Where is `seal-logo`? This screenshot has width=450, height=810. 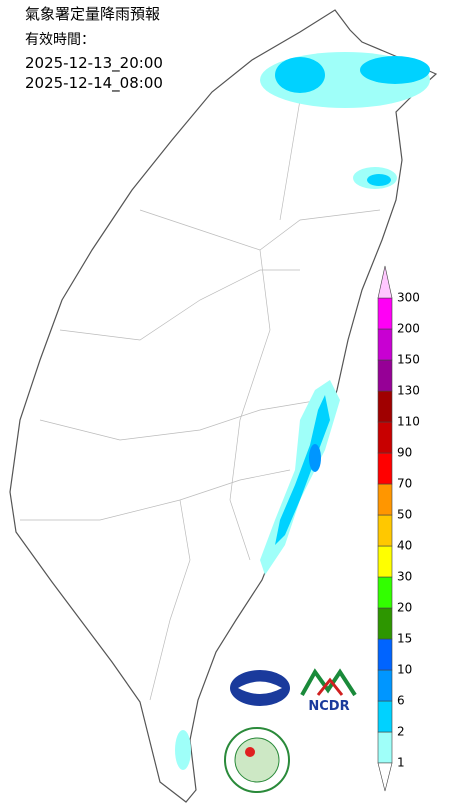
seal-logo is located at coordinates (257, 760).